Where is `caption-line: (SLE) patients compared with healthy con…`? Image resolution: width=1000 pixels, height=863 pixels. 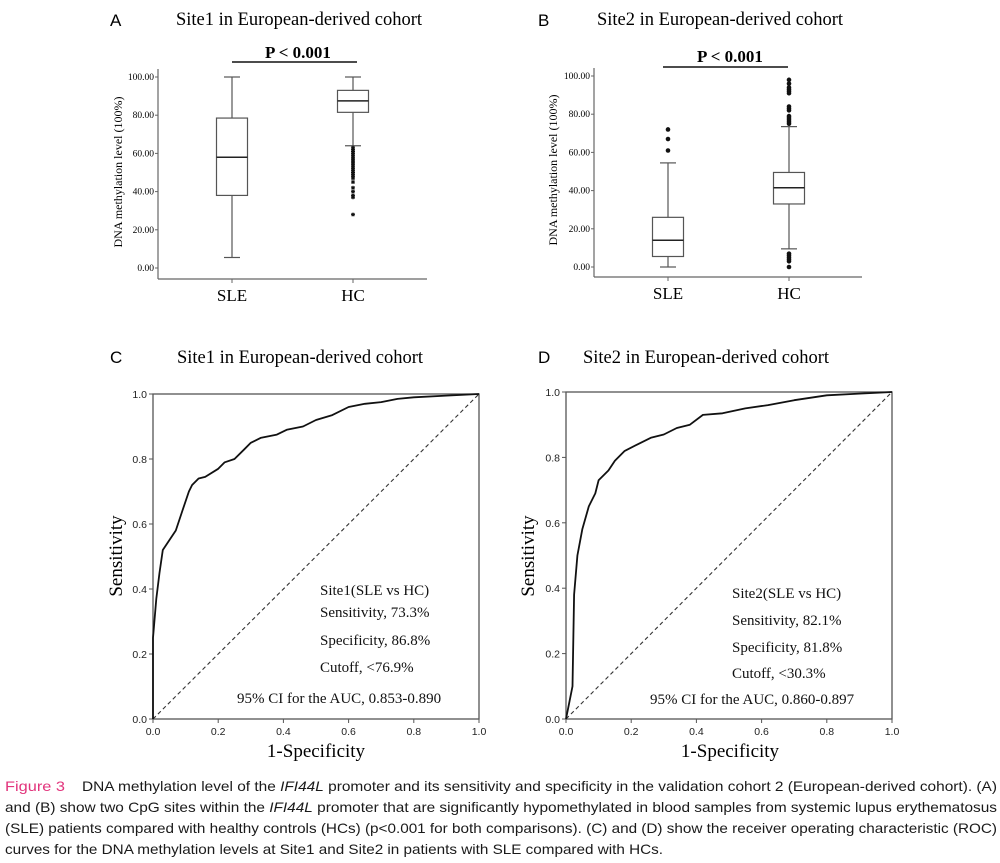
caption-line: (SLE) patients compared with healthy con… is located at coordinates (501, 828).